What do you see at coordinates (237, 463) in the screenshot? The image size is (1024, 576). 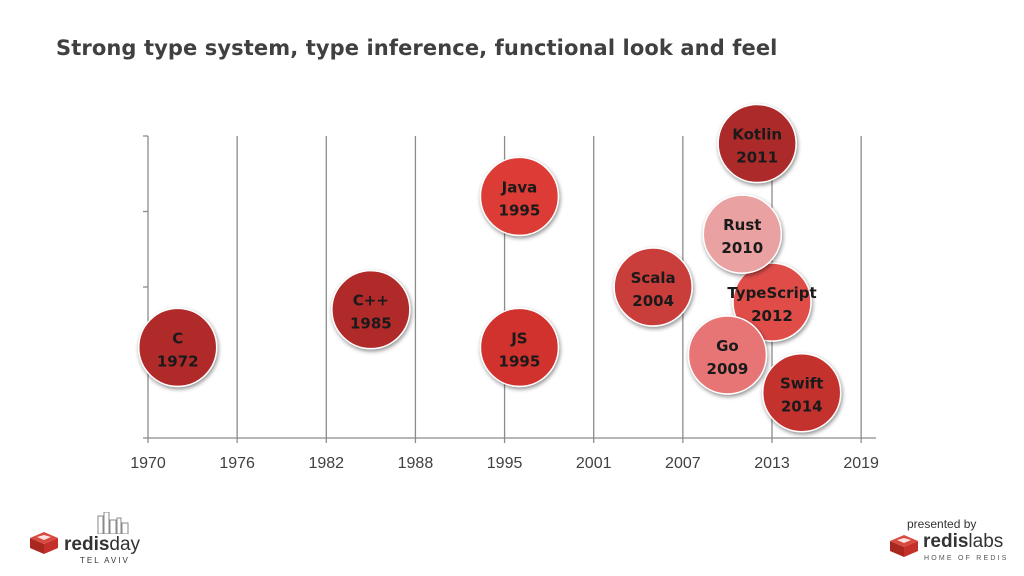 I see `x-tick-label: 1976` at bounding box center [237, 463].